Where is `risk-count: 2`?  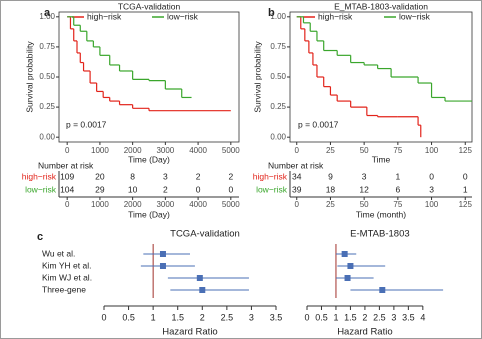
risk-count: 2 is located at coordinates (198, 176).